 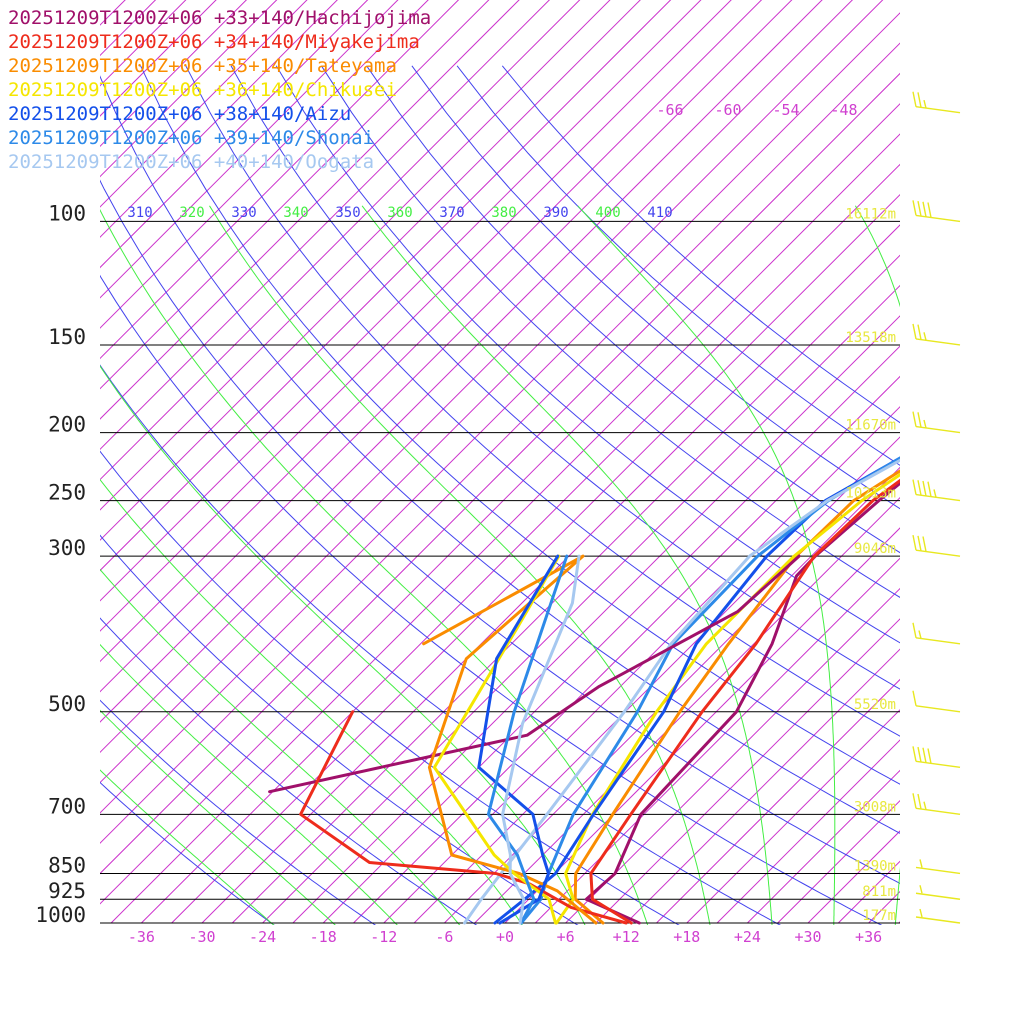 I want to click on pressure-label: 250, so click(x=67, y=493).